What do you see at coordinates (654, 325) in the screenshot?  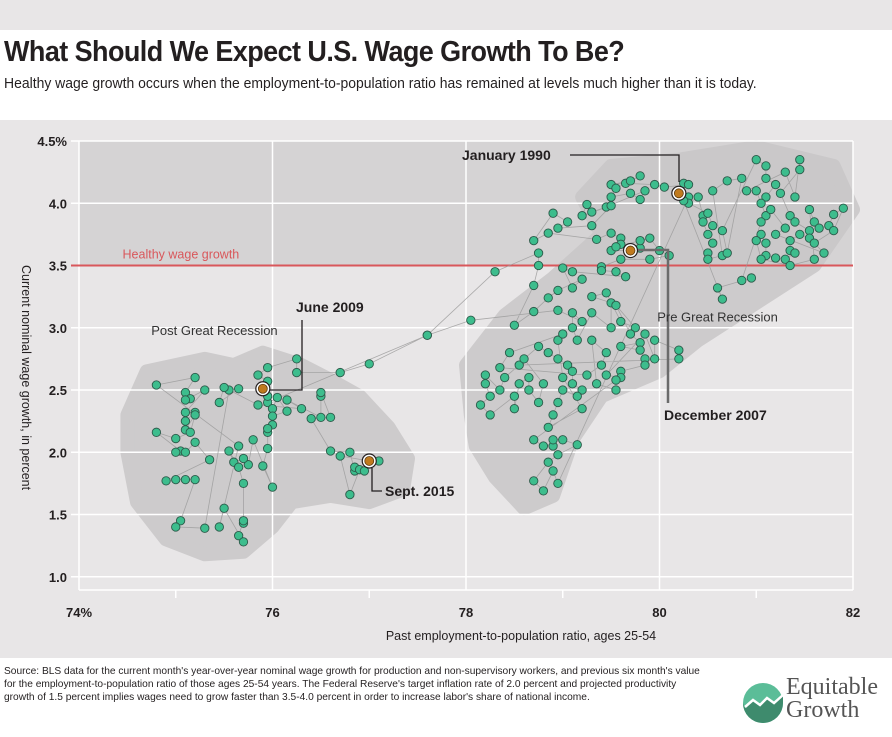 I see `annotation-leader` at bounding box center [654, 325].